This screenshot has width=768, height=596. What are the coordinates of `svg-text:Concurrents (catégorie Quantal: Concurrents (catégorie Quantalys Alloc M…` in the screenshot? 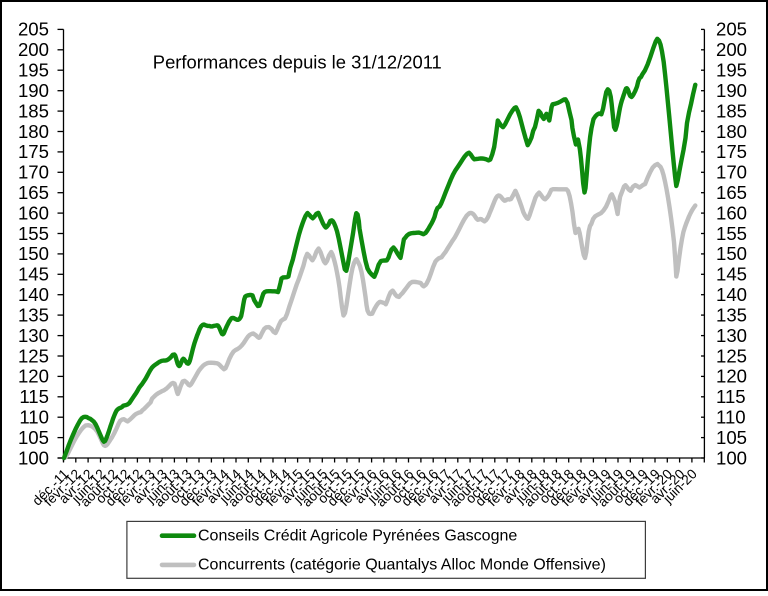 It's located at (402, 565).